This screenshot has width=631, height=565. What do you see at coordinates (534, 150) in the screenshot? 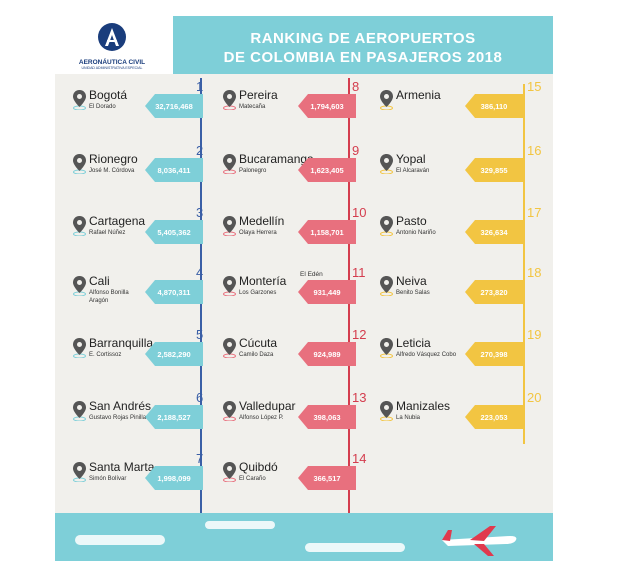
I see `rank-number: 16` at bounding box center [534, 150].